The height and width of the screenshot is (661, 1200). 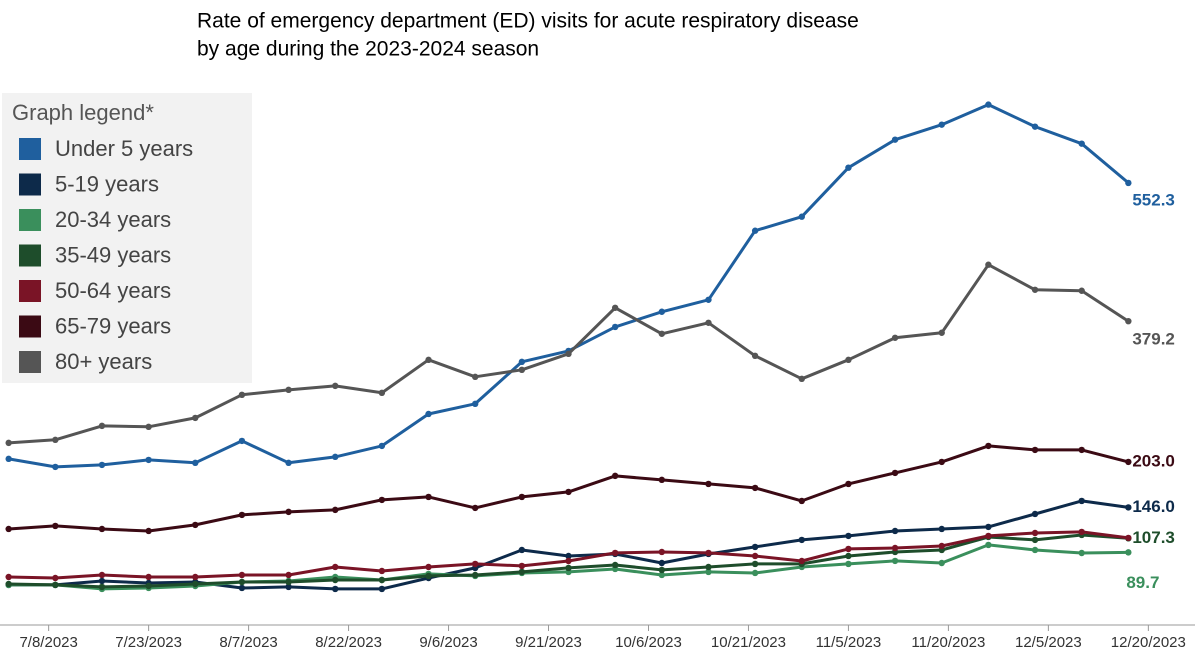 What do you see at coordinates (1153, 199) in the screenshot?
I see `end-label: 552.3` at bounding box center [1153, 199].